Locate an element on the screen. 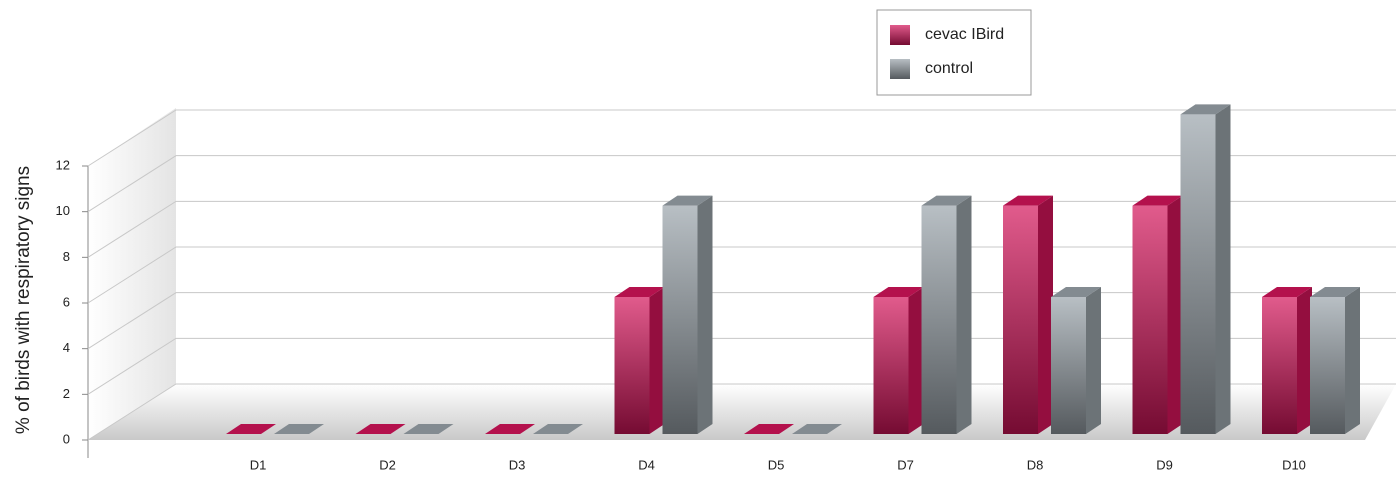  y-tick-label: 6 is located at coordinates (66, 301).